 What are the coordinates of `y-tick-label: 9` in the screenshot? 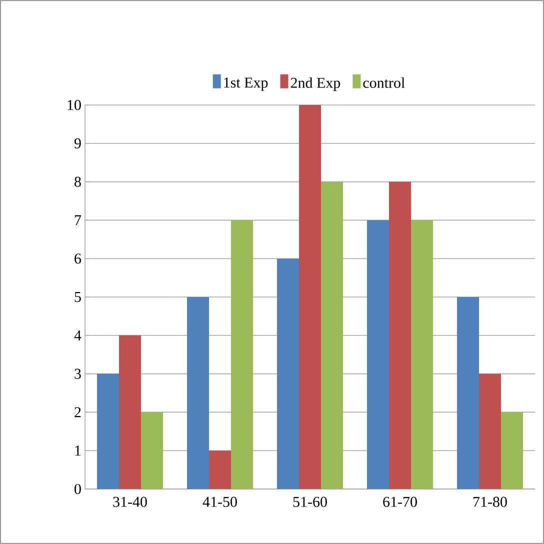 It's located at (77, 143).